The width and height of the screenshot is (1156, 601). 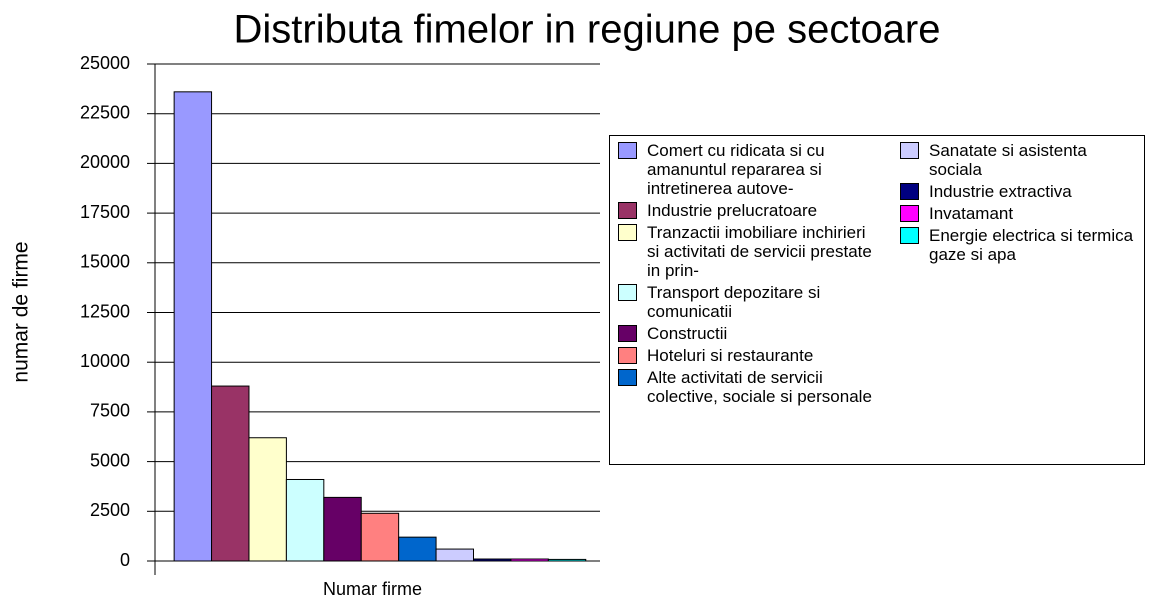 What do you see at coordinates (105, 63) in the screenshot?
I see `y-tick-label: 25000` at bounding box center [105, 63].